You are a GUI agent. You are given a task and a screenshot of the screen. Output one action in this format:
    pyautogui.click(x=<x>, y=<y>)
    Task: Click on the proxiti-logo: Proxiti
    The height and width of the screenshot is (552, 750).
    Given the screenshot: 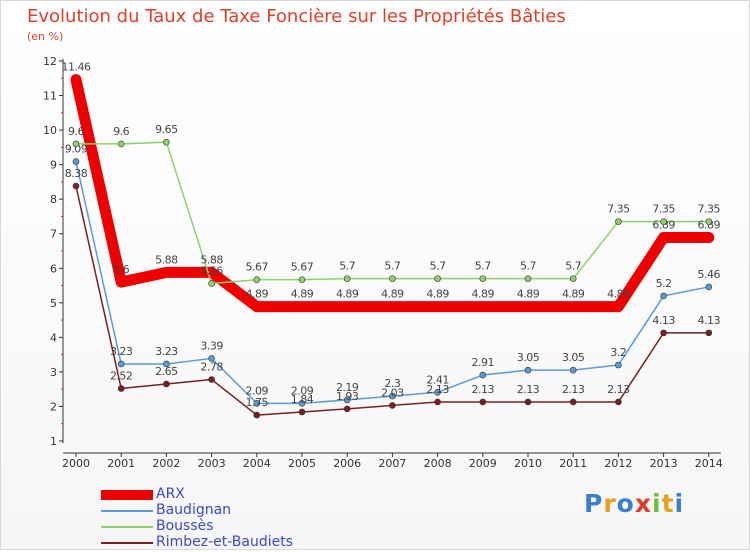 What is the action you would take?
    pyautogui.click(x=634, y=503)
    